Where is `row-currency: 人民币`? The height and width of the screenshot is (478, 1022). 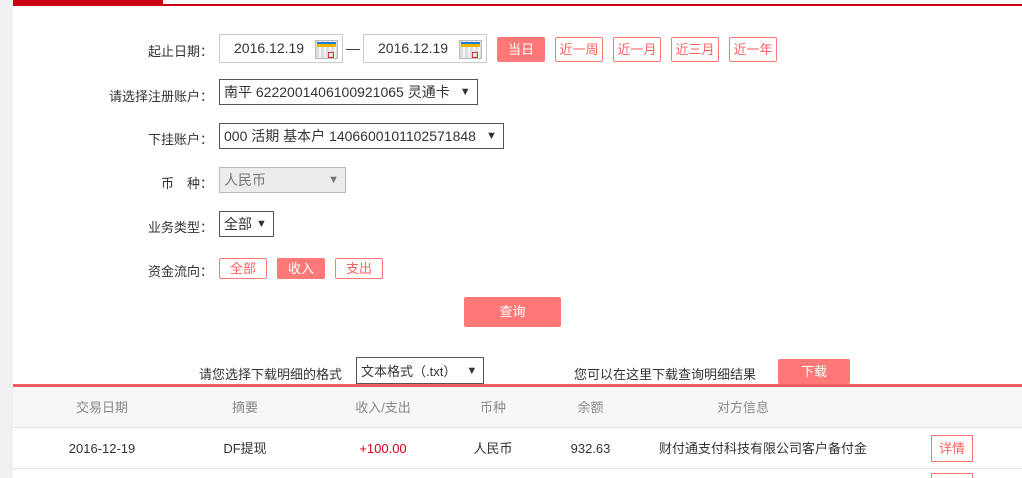 row-currency: 人民币 is located at coordinates (493, 448).